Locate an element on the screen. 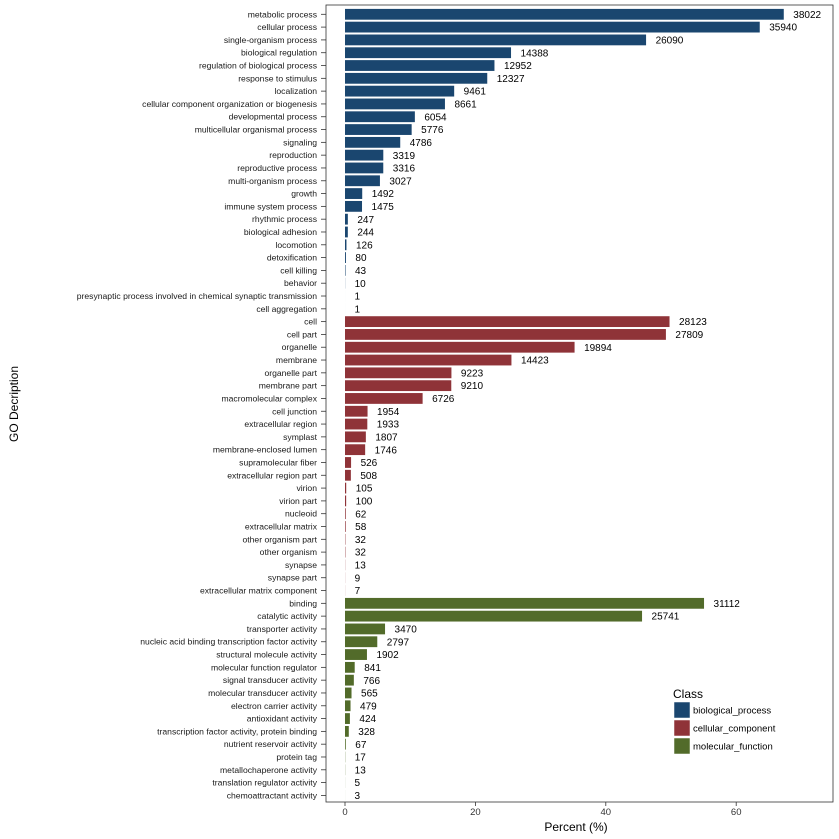 Image resolution: width=839 pixels, height=839 pixels. category-label-virion-part: virion part is located at coordinates (298, 501).